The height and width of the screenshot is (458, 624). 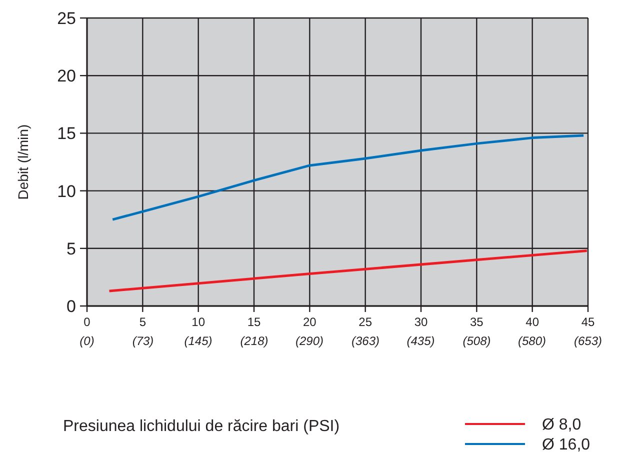 What do you see at coordinates (199, 322) in the screenshot?
I see `x-tick-label: 10` at bounding box center [199, 322].